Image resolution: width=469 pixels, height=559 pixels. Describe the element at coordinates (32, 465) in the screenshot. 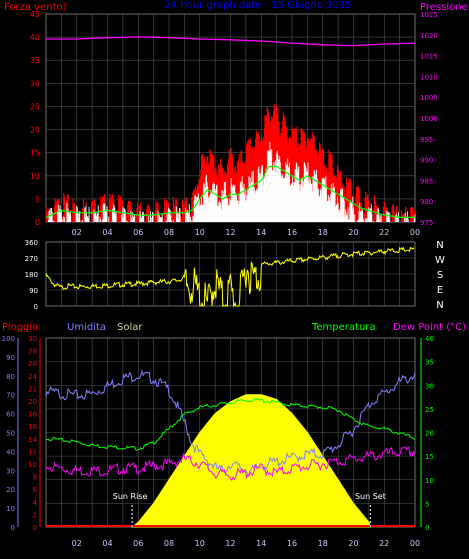

I see `rain-tick-label: 10` at that location.